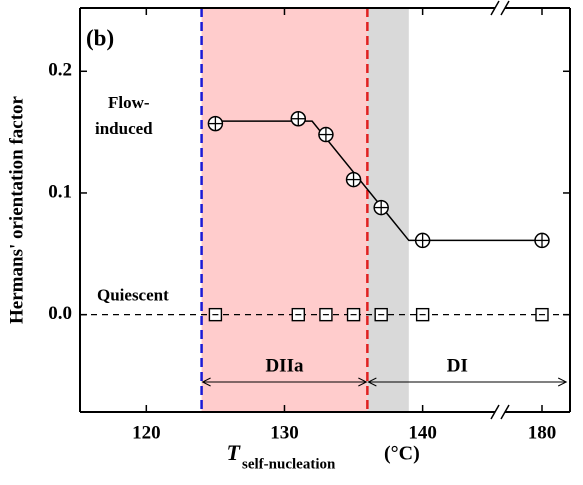  What do you see at coordinates (100, 37) in the screenshot?
I see `panel-label: (b)` at bounding box center [100, 37].